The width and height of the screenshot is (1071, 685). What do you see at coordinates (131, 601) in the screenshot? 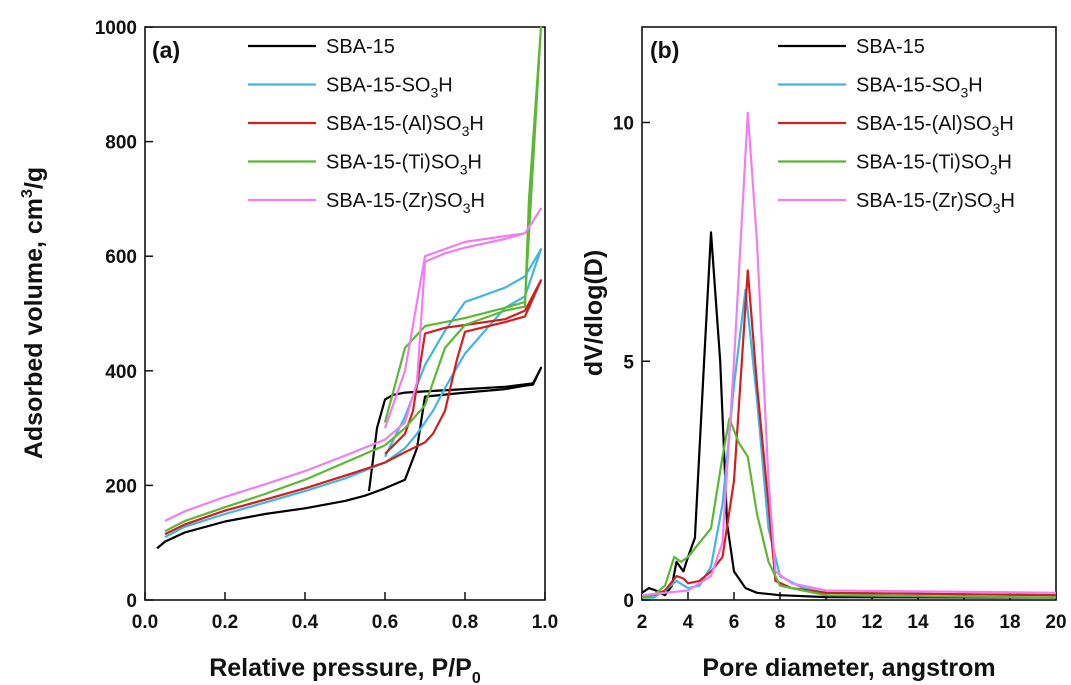
I see `panel-a-ytick-label: 0` at bounding box center [131, 601].